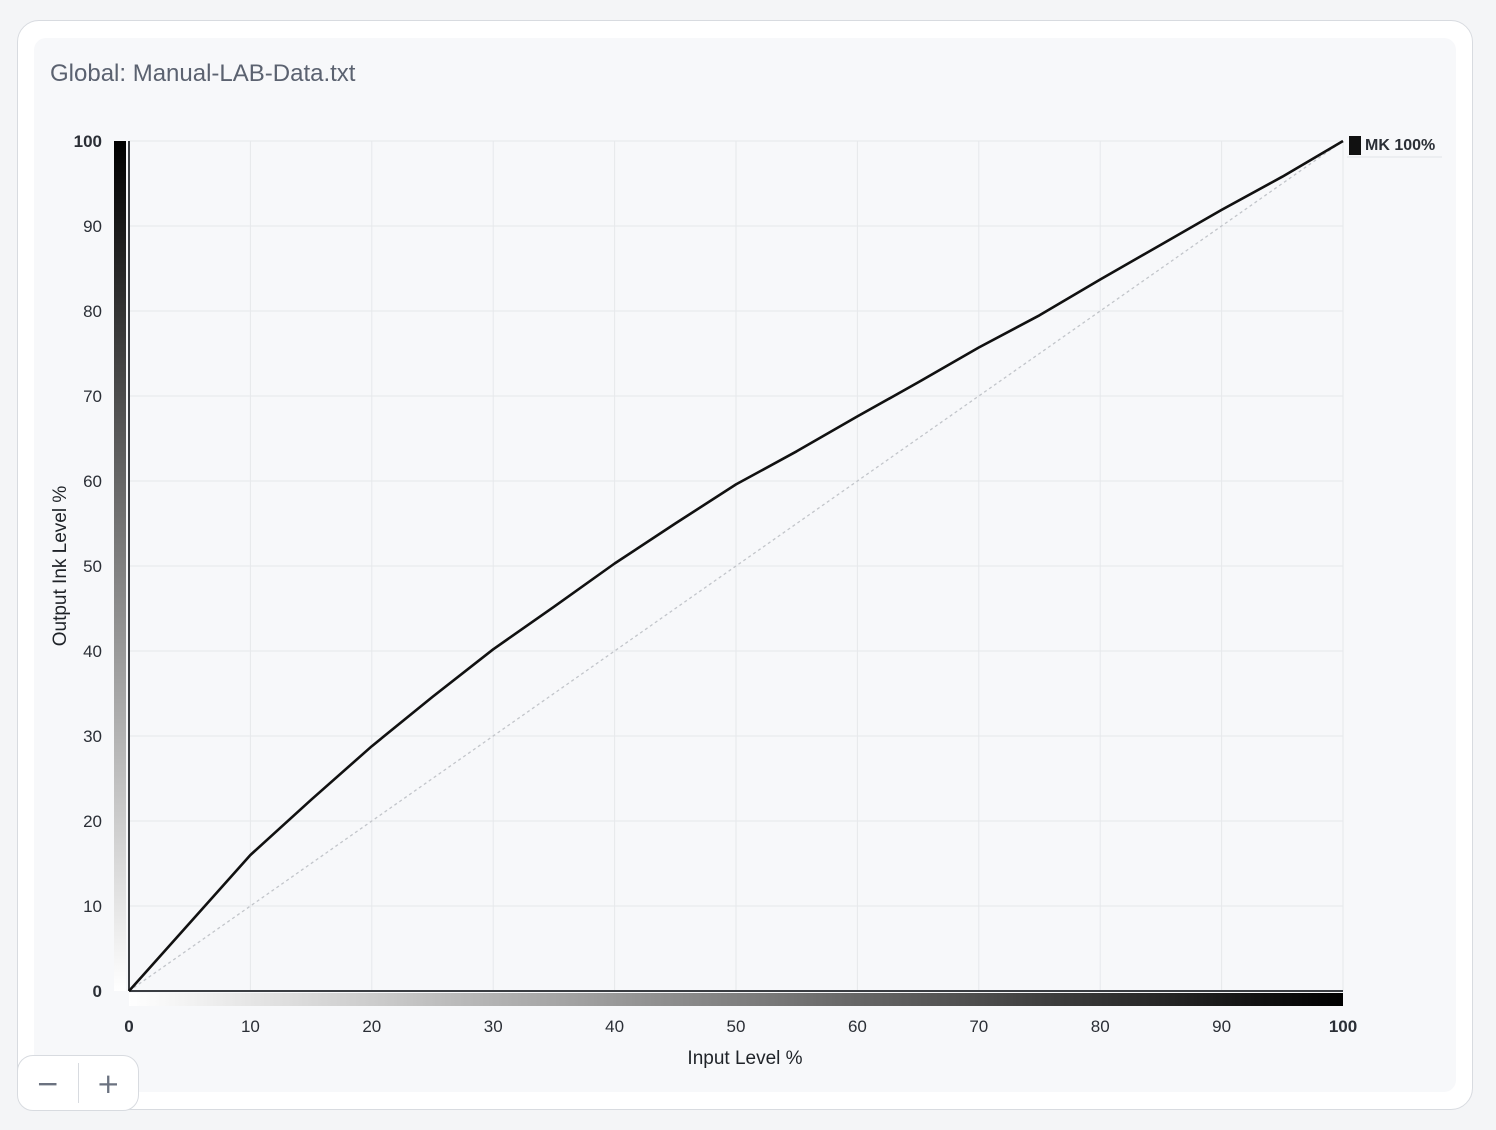 This screenshot has height=1130, width=1496. I want to click on y-tick-label: 50, so click(92, 566).